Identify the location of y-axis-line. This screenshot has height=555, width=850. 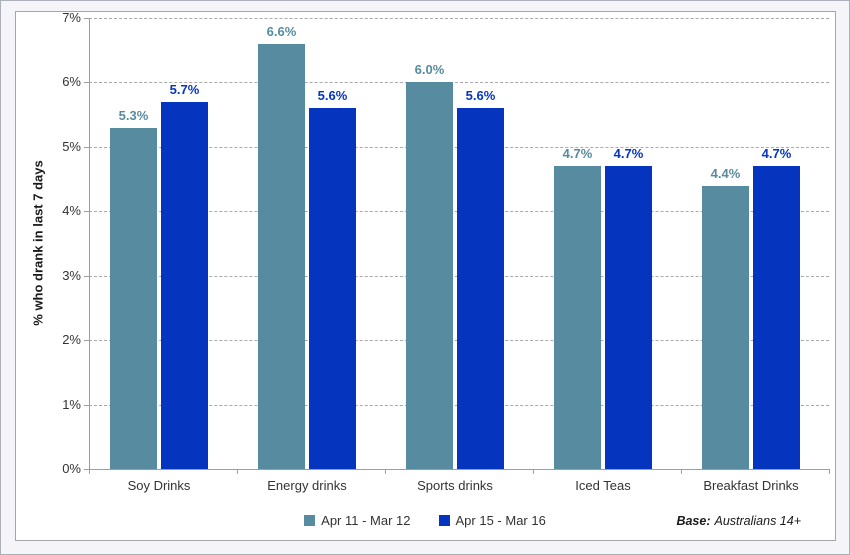
(89, 243).